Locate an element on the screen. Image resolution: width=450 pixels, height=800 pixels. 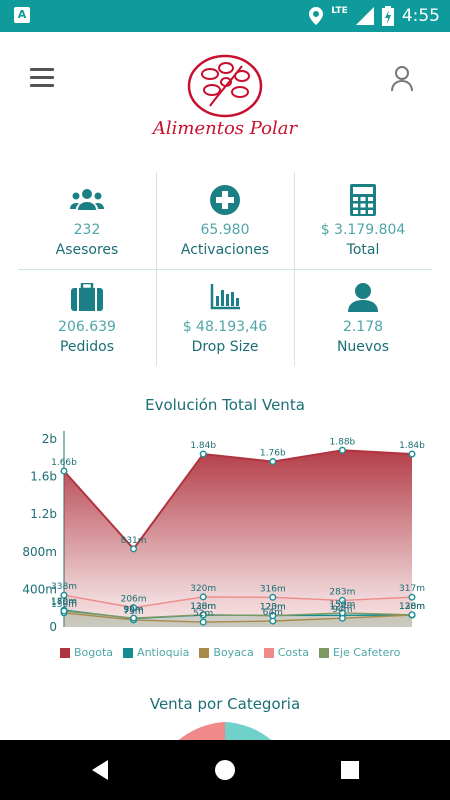
home-icon is located at coordinates (225, 770).